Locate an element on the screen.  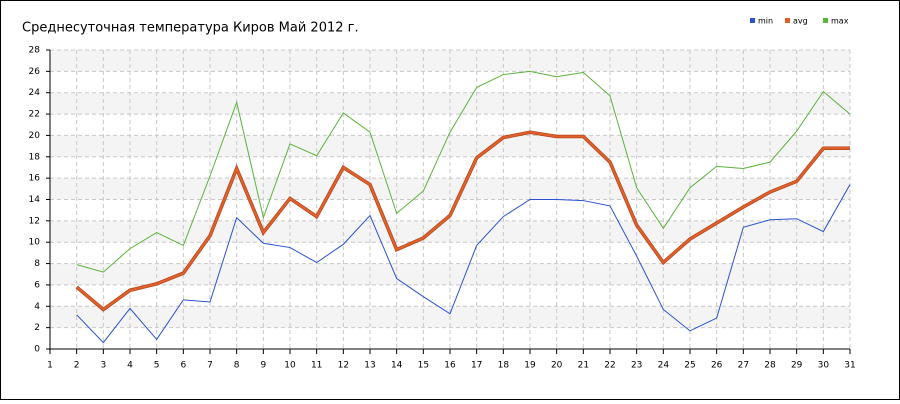
legend-label: avg is located at coordinates (800, 21).